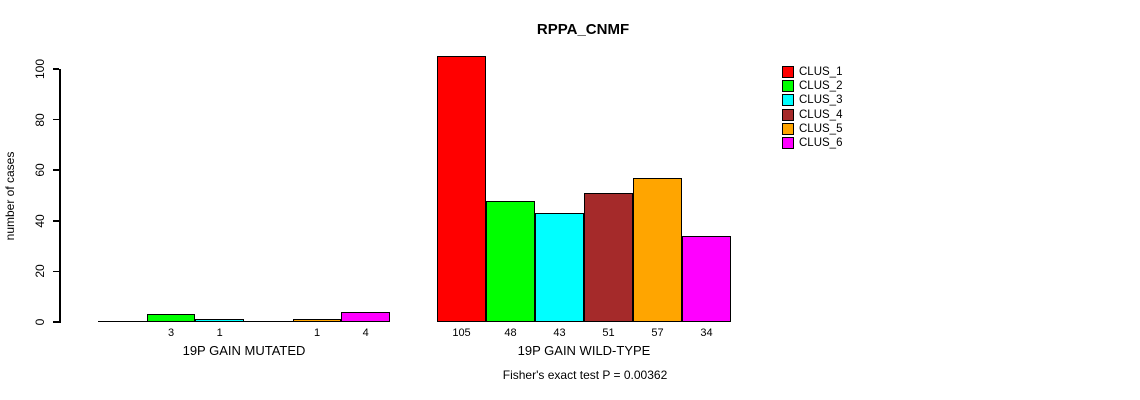 This screenshot has width=1140, height=400. What do you see at coordinates (657, 249) in the screenshot?
I see `bar-clus_5-group2` at bounding box center [657, 249].